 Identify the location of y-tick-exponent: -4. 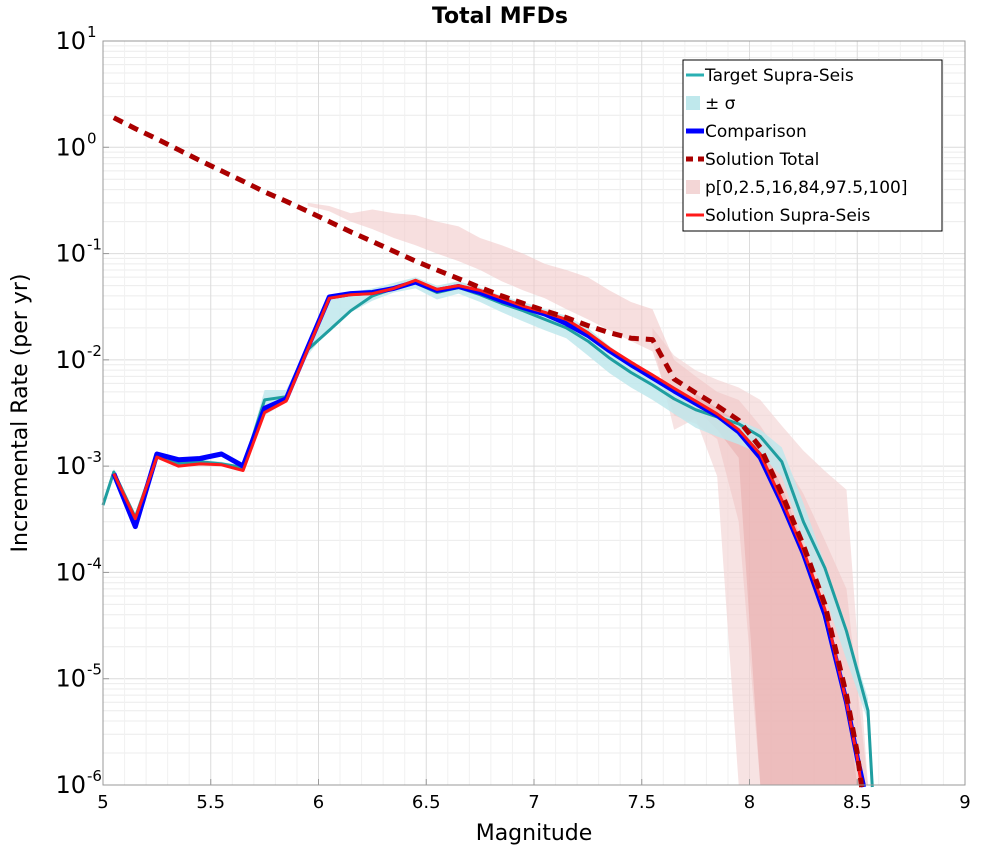
(94, 563).